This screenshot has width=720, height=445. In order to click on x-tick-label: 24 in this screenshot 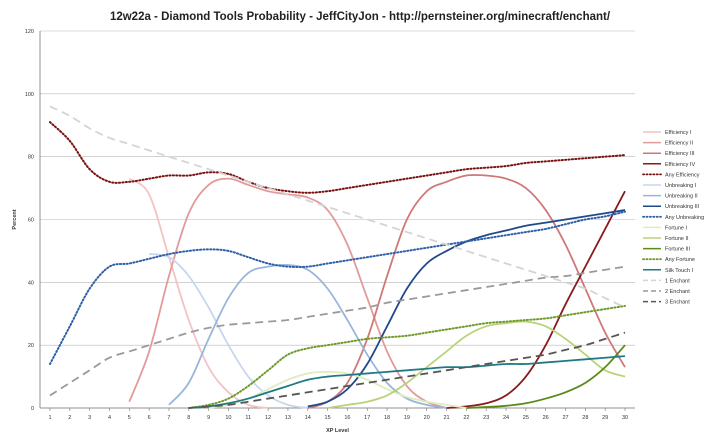, I will do `click(506, 418)`.